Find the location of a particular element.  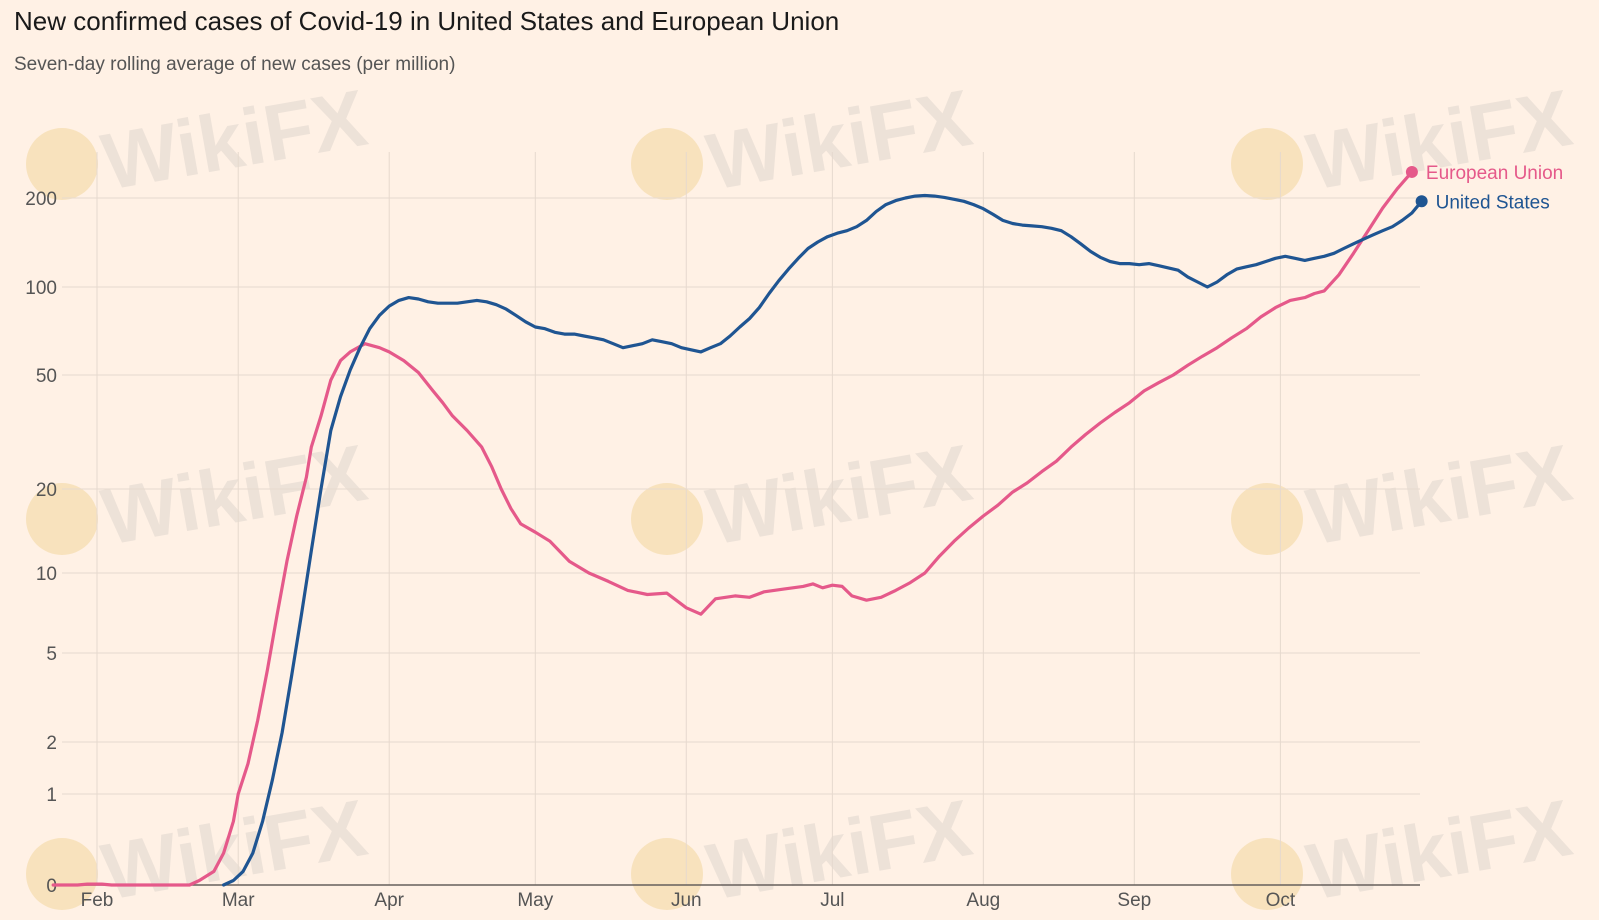

series-end-dot-united-states is located at coordinates (1421, 201).